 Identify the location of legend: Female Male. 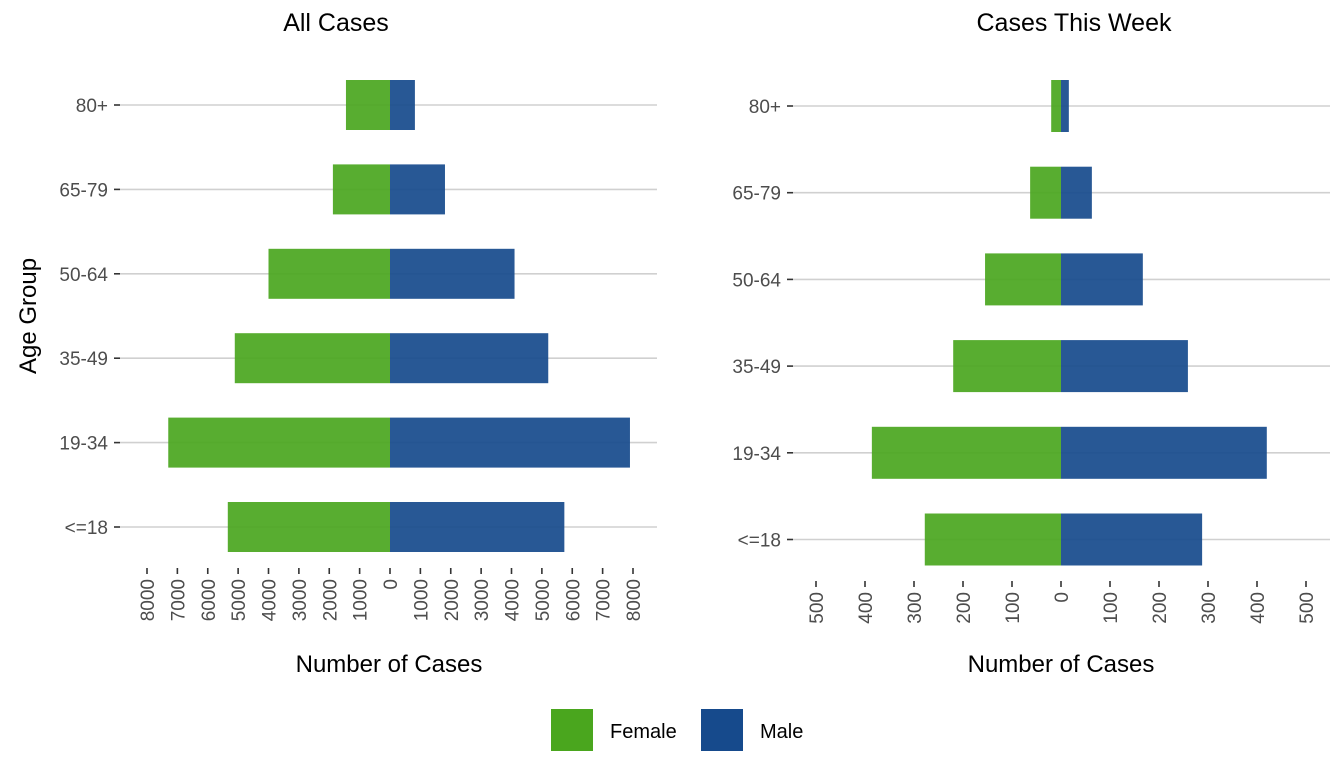
(677, 730).